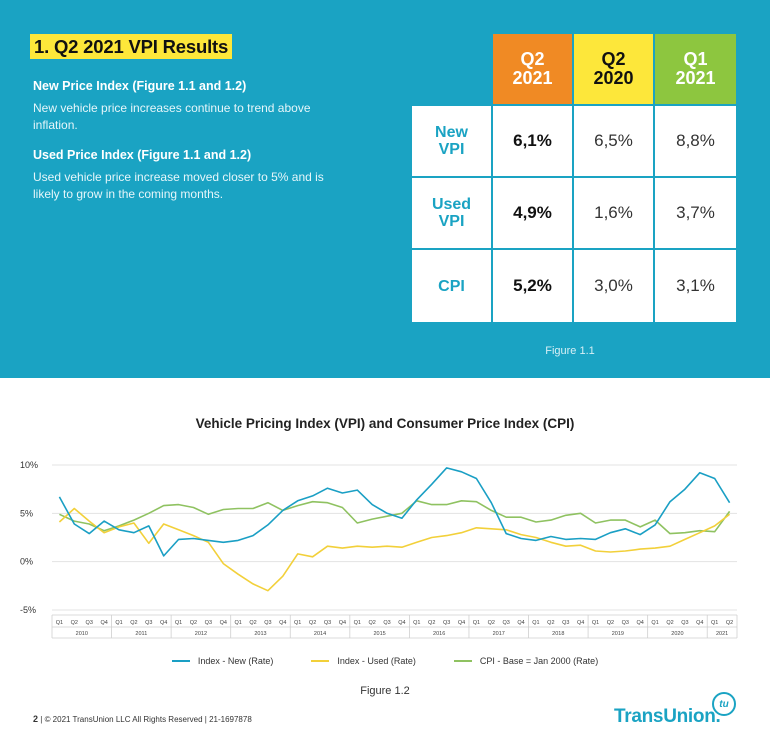  I want to click on transunion-logo: TransUnion., so click(667, 716).